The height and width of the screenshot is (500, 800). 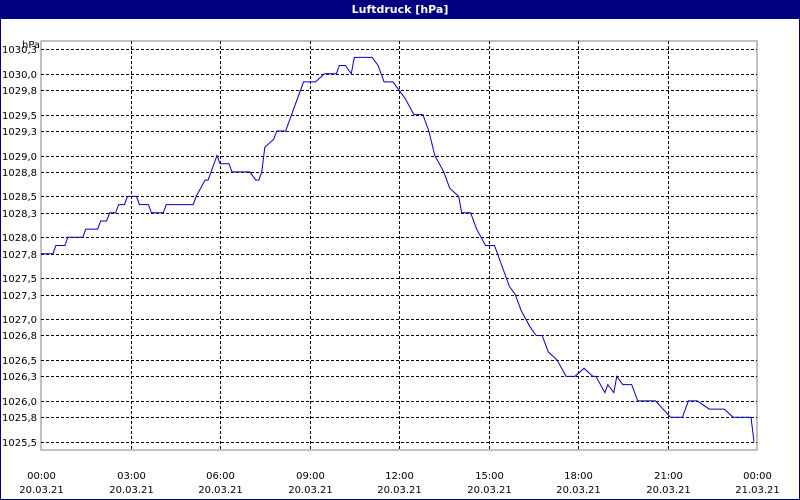 I want to click on y-tick-label: 1027,8, so click(x=19, y=255).